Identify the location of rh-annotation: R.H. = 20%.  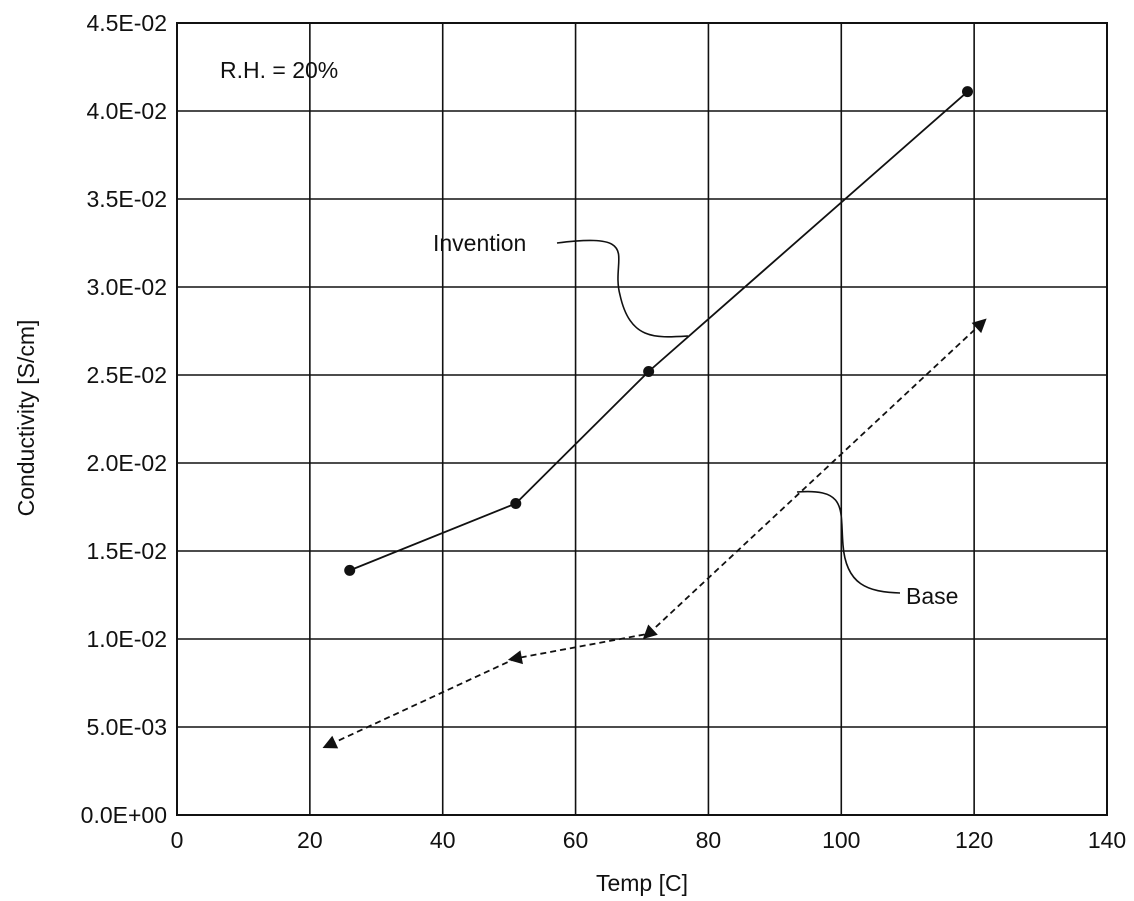
(279, 70).